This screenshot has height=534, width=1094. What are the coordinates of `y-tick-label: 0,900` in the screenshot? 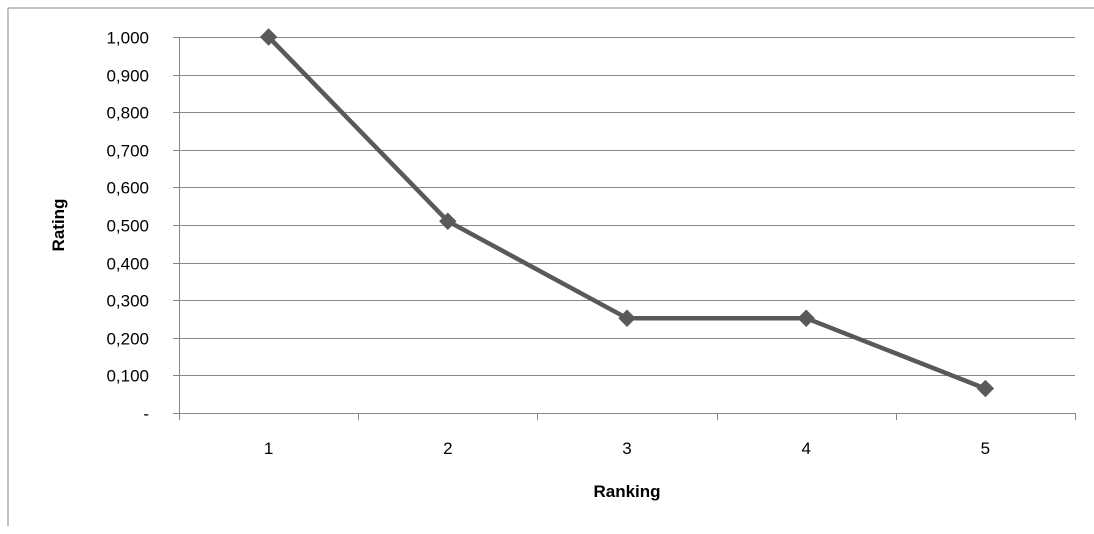 It's located at (127, 76).